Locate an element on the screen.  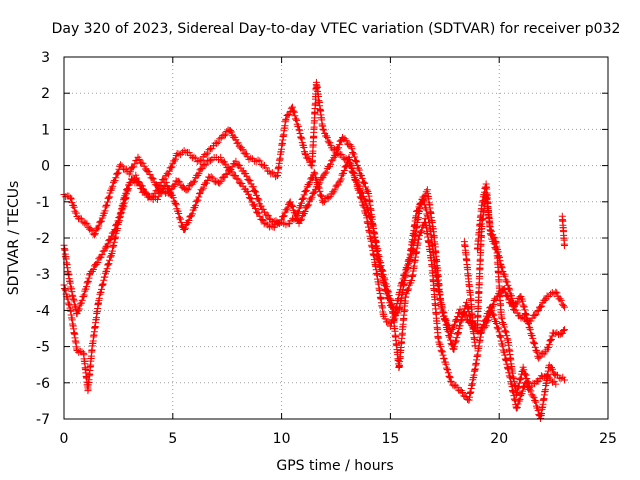
x-tick-label: 15 is located at coordinates (390, 439).